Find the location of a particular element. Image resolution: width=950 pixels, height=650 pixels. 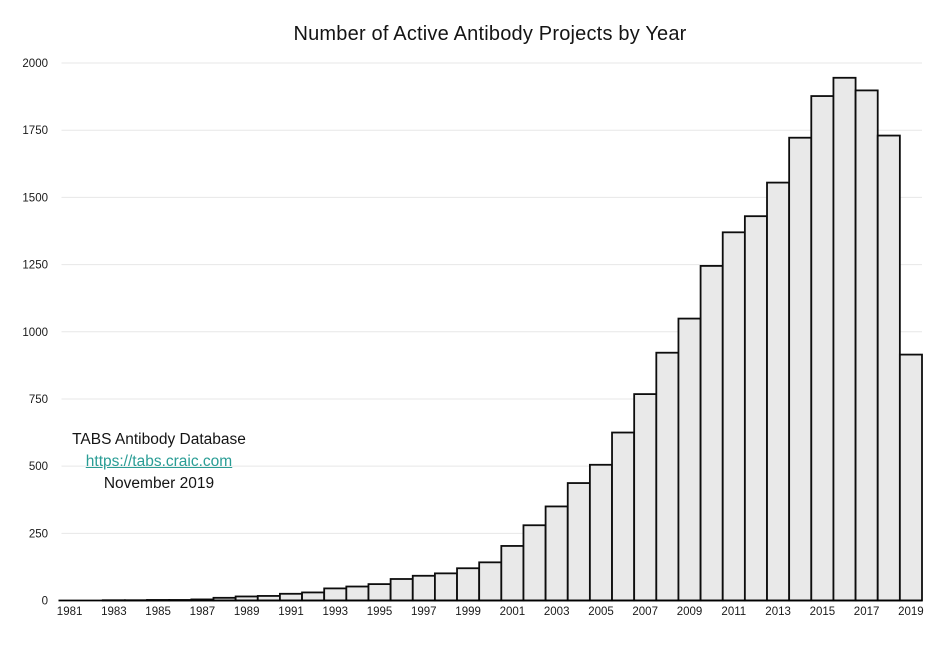

x-tick-label: 2005 is located at coordinates (601, 612).